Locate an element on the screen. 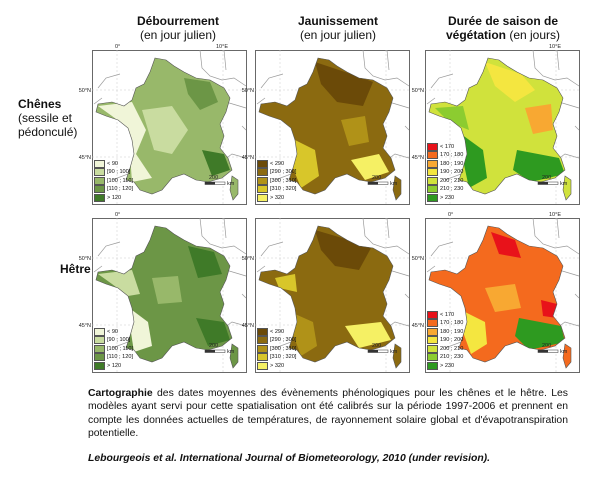  legend-label: 200 ; 210 is located at coordinates (452, 180).